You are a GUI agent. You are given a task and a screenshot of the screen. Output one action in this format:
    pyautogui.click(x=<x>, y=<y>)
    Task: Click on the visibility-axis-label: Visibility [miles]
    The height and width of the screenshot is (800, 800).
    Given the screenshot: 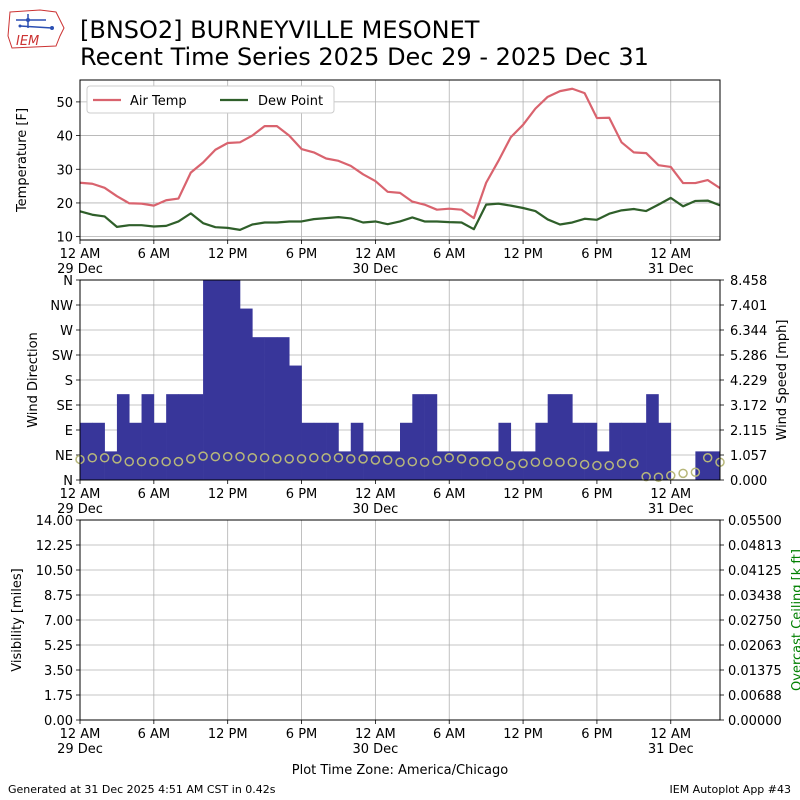 What is the action you would take?
    pyautogui.click(x=17, y=619)
    